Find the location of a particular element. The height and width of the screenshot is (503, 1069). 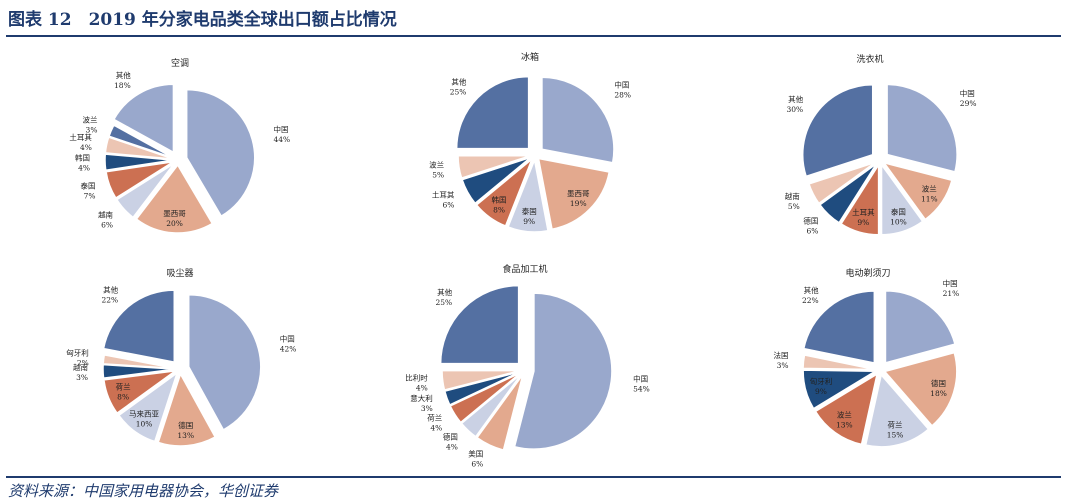

slice-usa is located at coordinates (499, 412).